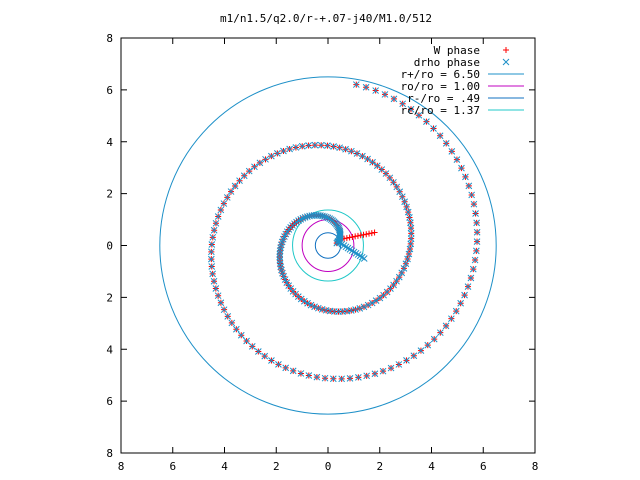 The height and width of the screenshot is (480, 640). Describe the element at coordinates (440, 110) in the screenshot. I see `legend-label: rc/ro = 1.37` at that location.